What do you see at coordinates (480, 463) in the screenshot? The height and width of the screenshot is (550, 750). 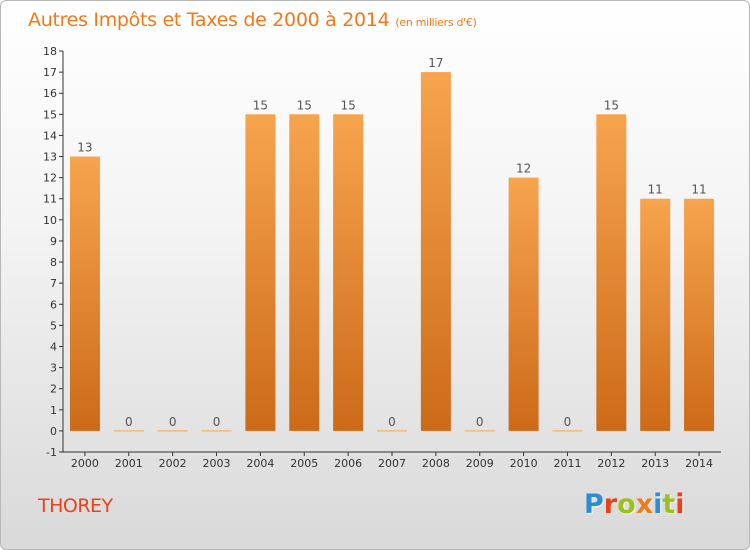 I see `x-tick-label: 2009` at bounding box center [480, 463].